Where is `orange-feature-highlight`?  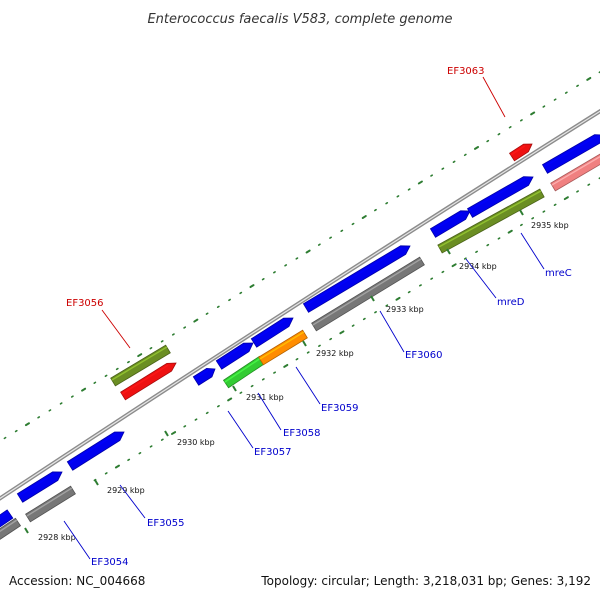 orange-feature-highlight is located at coordinates (282, 345).